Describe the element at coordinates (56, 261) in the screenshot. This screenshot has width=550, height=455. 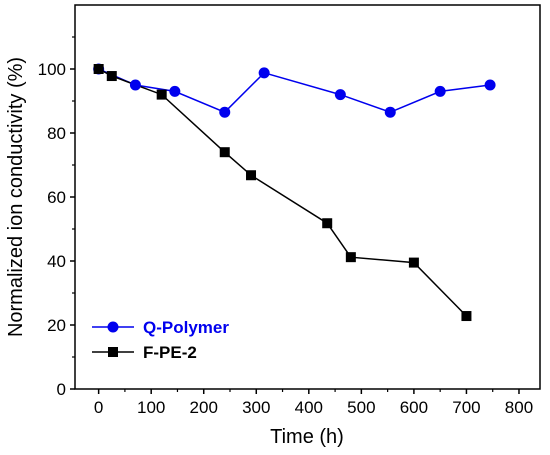
I see `y-tick-label: 40` at that location.